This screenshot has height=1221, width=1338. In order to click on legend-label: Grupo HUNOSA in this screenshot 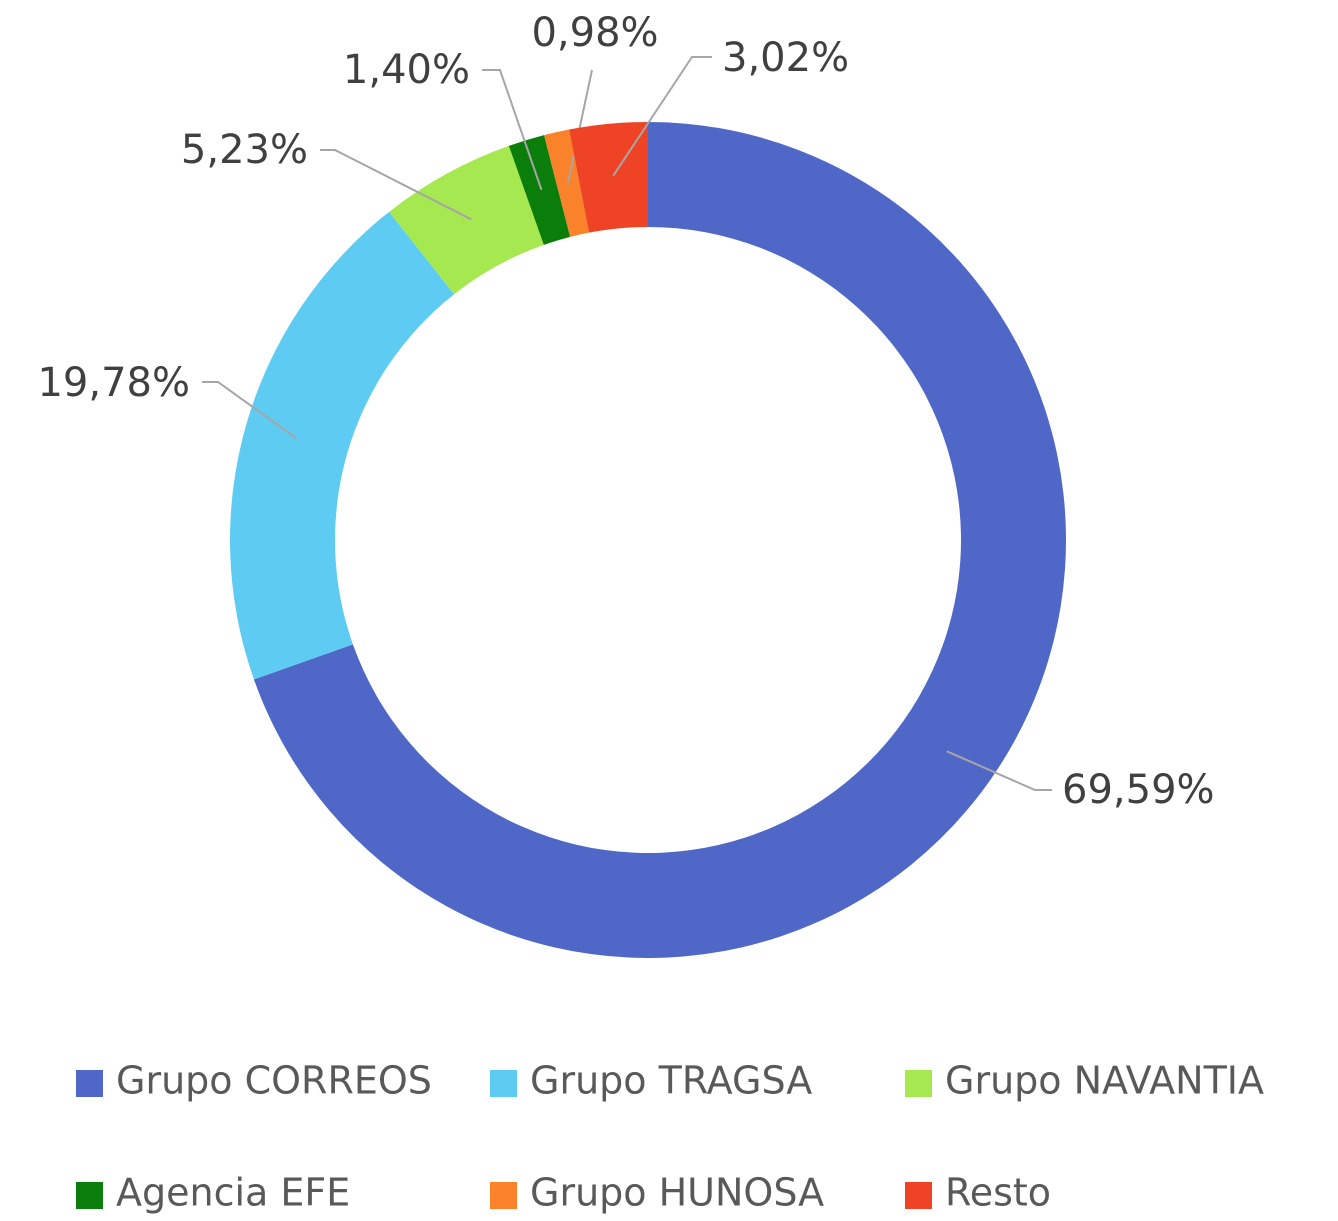, I will do `click(677, 1193)`.